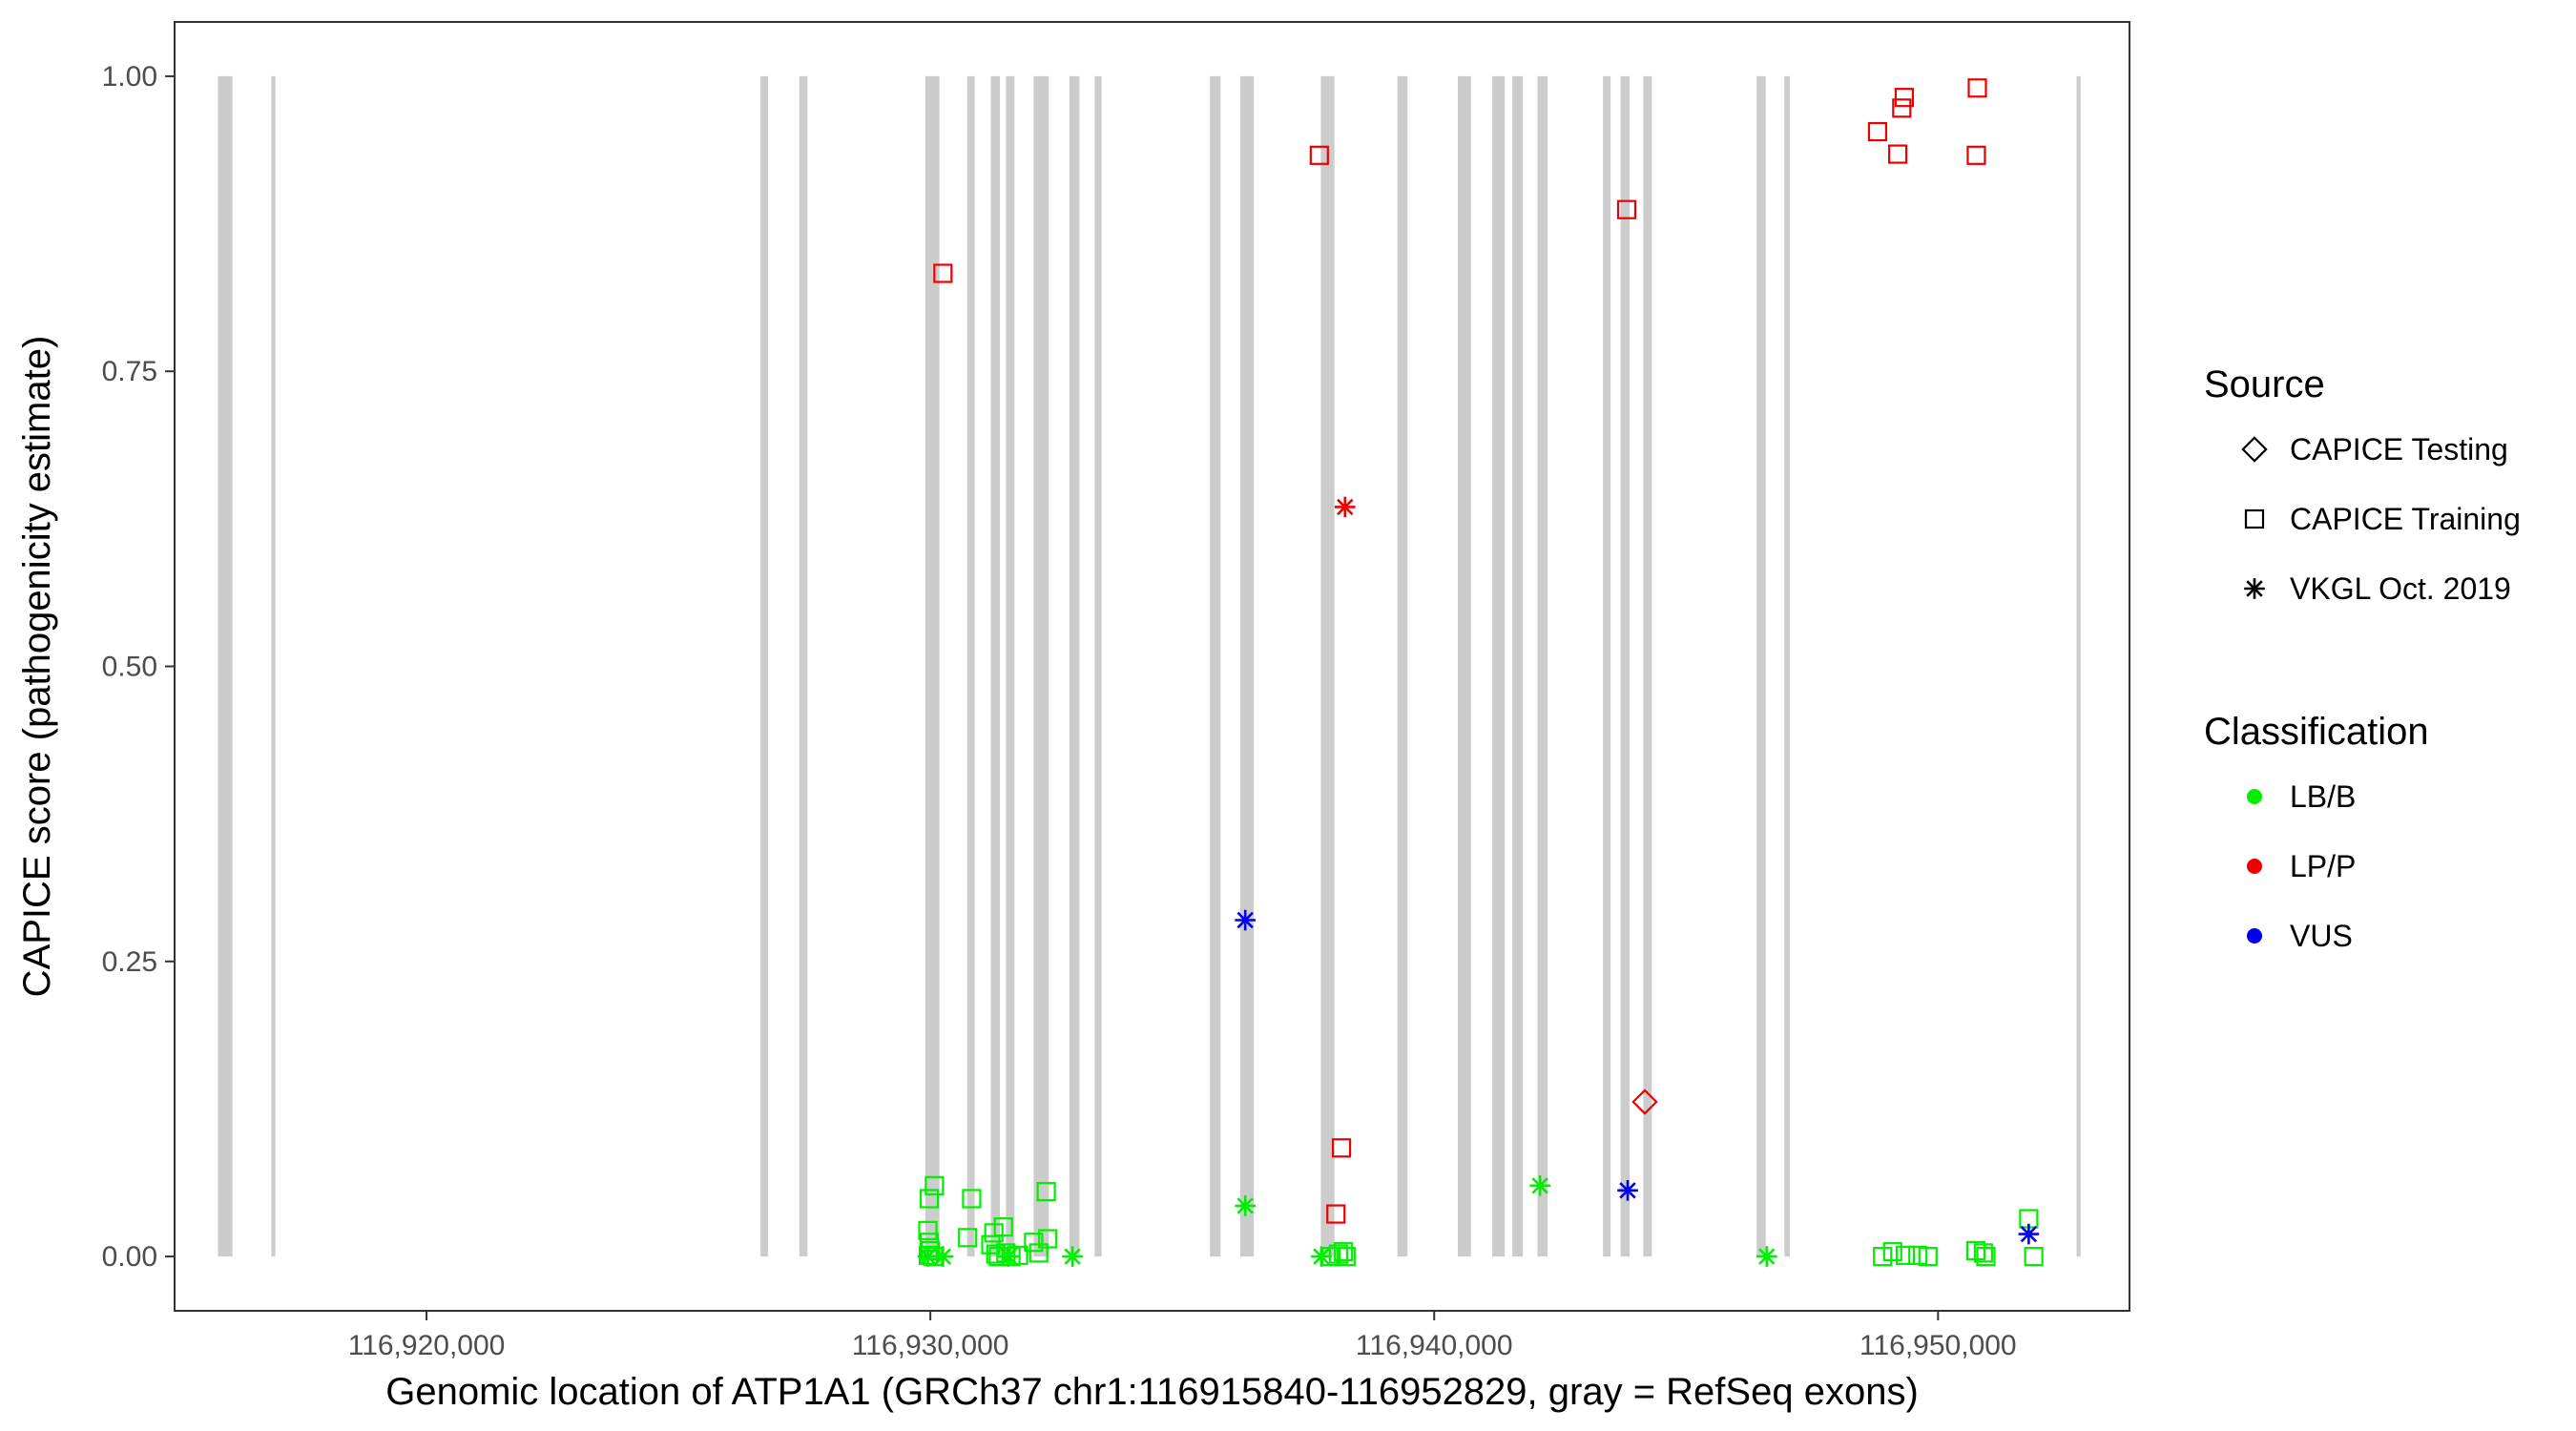 This screenshot has width=2576, height=1431. What do you see at coordinates (129, 1257) in the screenshot?
I see `y-tick-label: 0.00` at bounding box center [129, 1257].